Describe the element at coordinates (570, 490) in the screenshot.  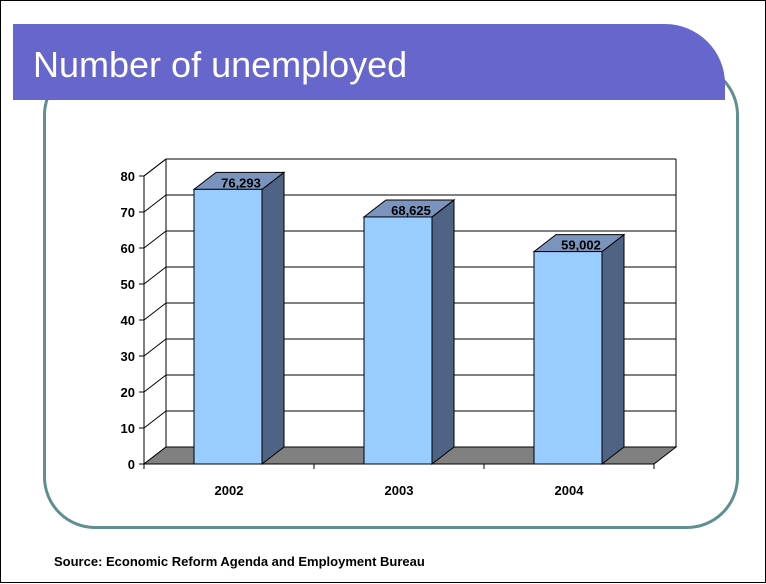
I see `x-tick-label: 2004` at that location.